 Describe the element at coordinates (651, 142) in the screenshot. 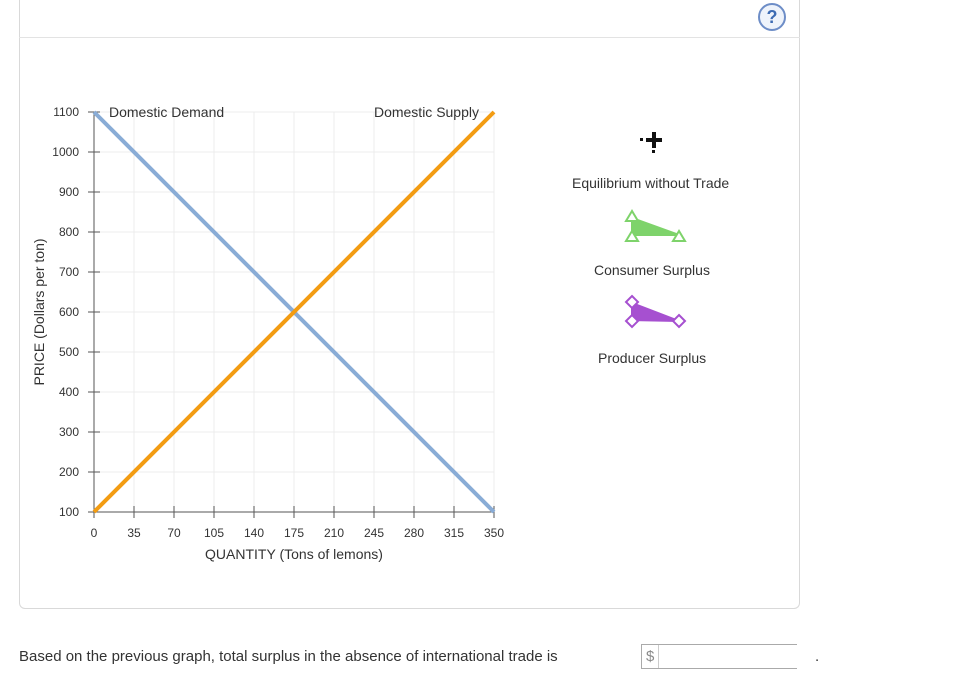

I see `equilibrium-tool-icon` at that location.